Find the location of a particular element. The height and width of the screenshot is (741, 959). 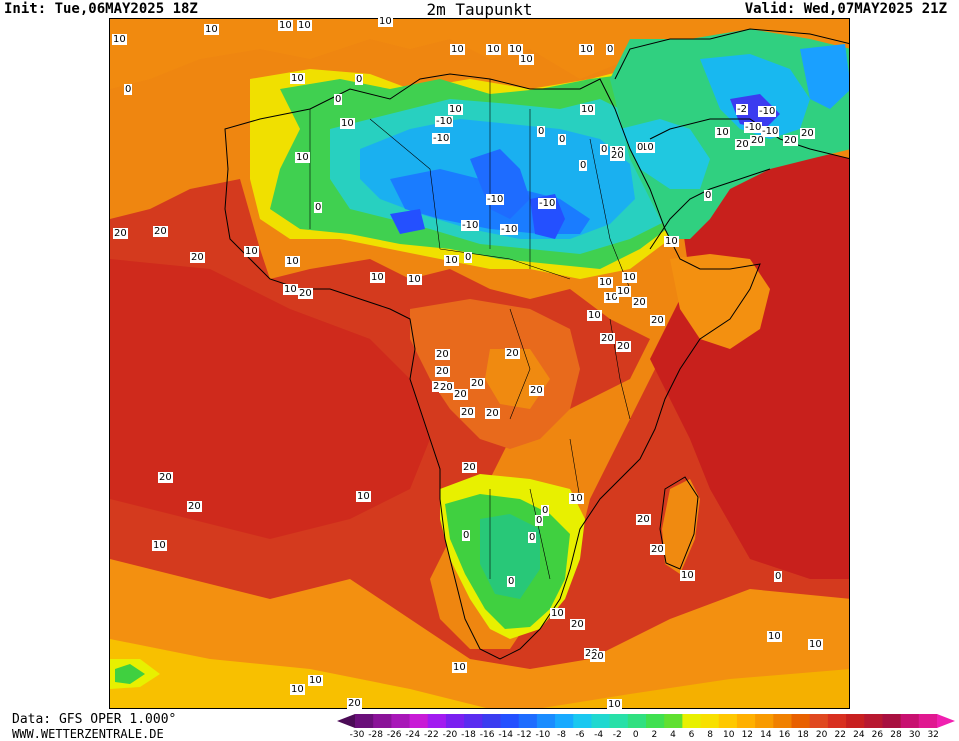

legend-tick-label: -28 is located at coordinates (375, 735).